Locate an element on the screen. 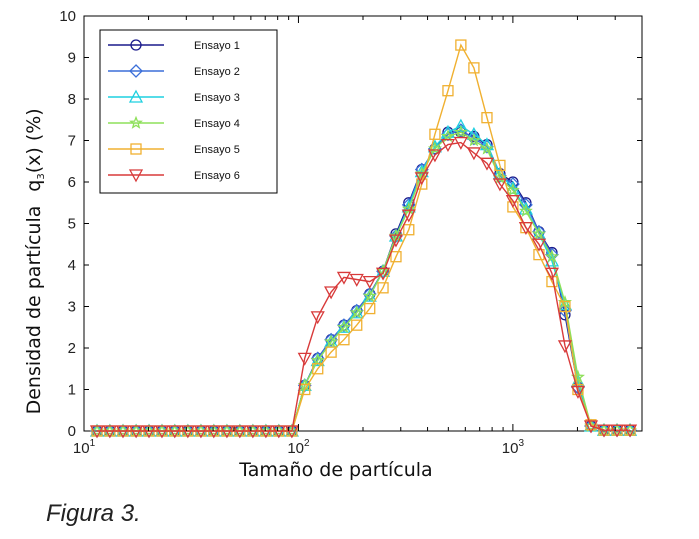  data-point-circle is located at coordinates (136, 45).